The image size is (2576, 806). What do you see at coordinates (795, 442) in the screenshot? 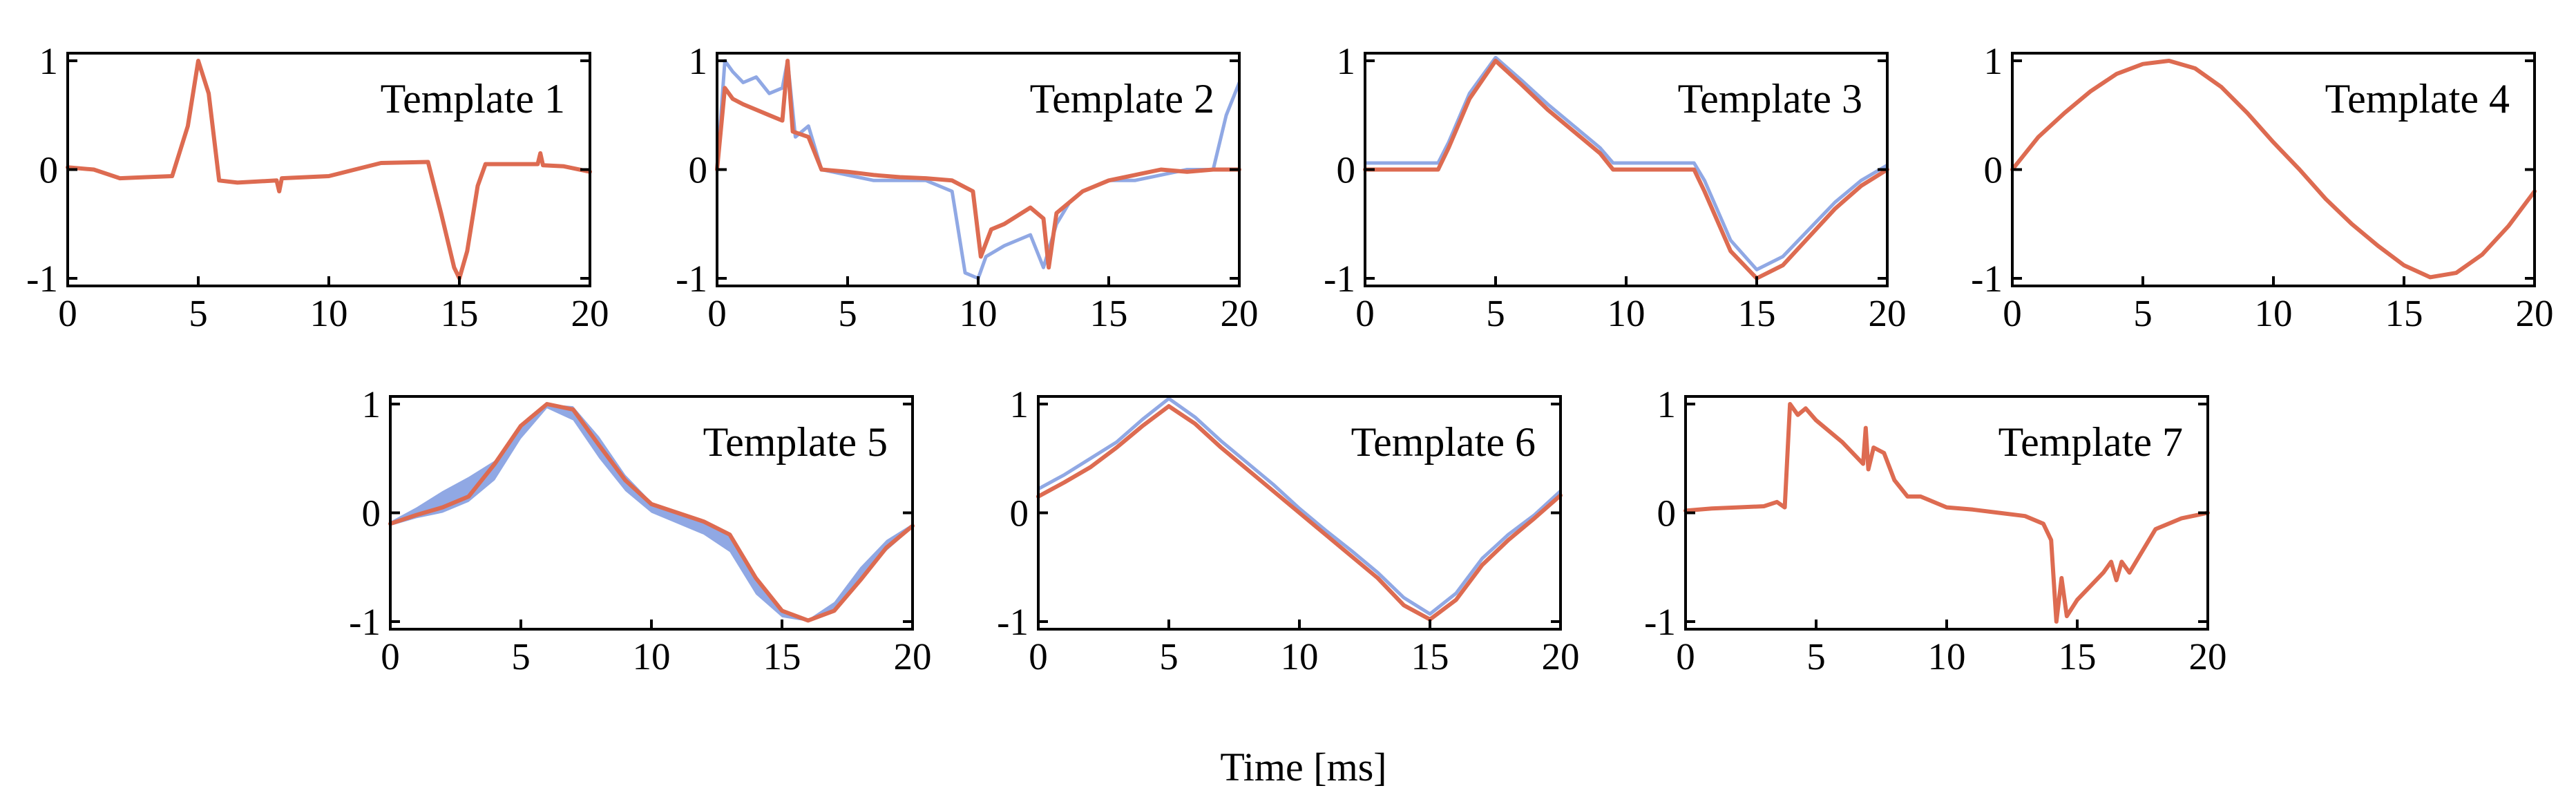
I see `panel-title: Template 5` at bounding box center [795, 442].